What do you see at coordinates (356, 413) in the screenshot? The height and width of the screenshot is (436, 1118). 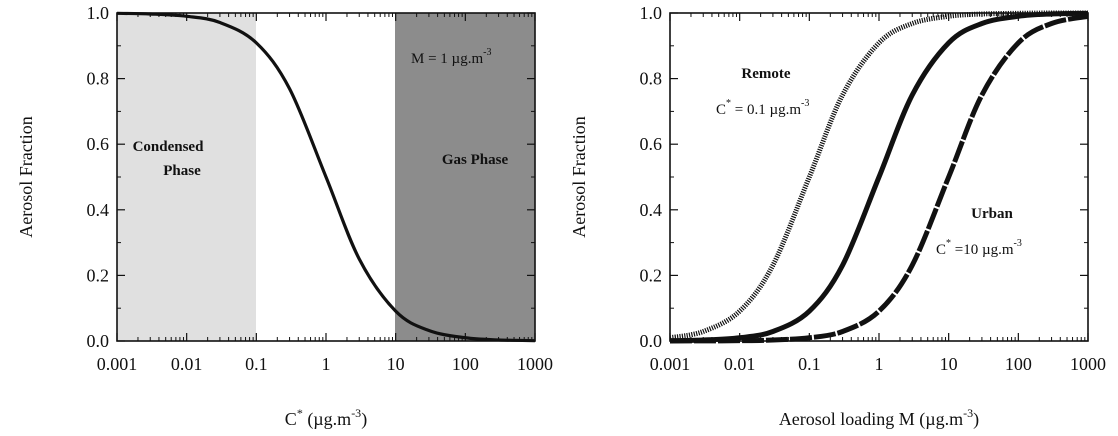 I see `left-x-label-units-sup: -3` at bounding box center [356, 413].